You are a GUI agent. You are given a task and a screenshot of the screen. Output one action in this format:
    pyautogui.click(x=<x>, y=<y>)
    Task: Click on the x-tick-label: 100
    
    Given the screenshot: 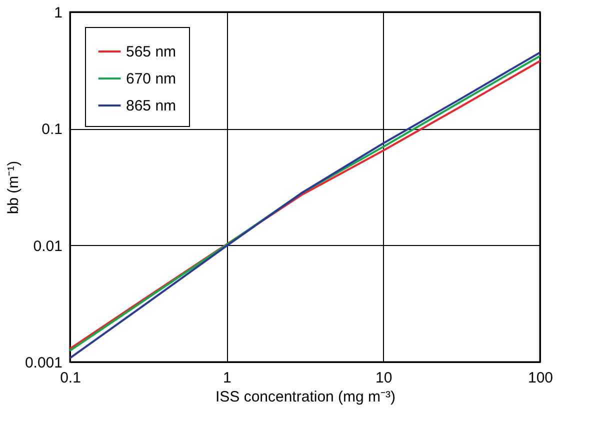 What is the action you would take?
    pyautogui.click(x=541, y=378)
    